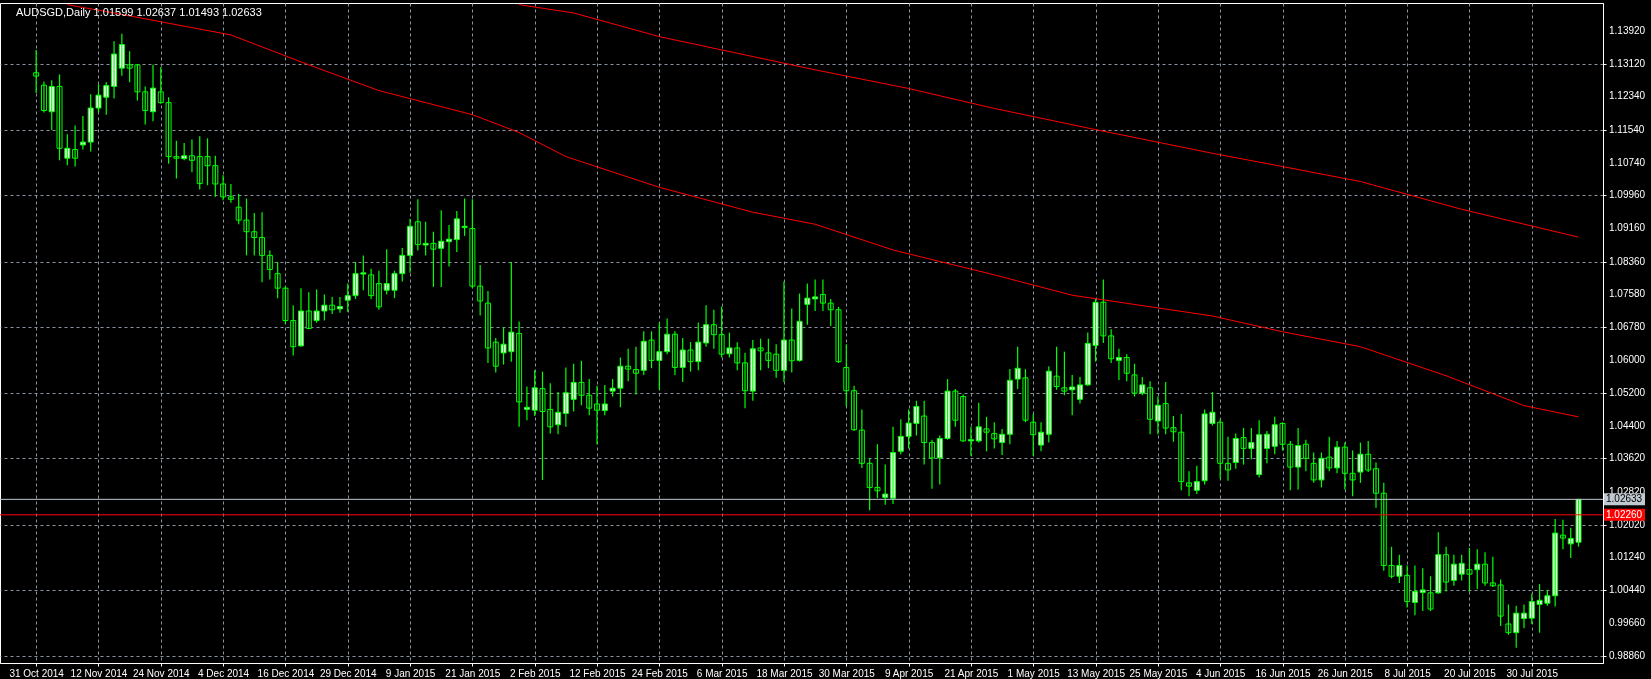  Describe the element at coordinates (1220, 673) in the screenshot. I see `x-tick-label: 4 Jun 2015` at that location.